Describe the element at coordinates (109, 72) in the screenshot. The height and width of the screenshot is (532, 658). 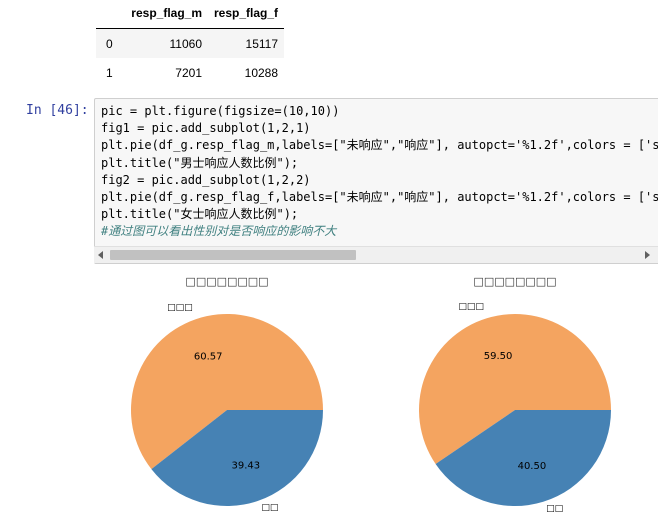
I see `row-index: 1` at that location.